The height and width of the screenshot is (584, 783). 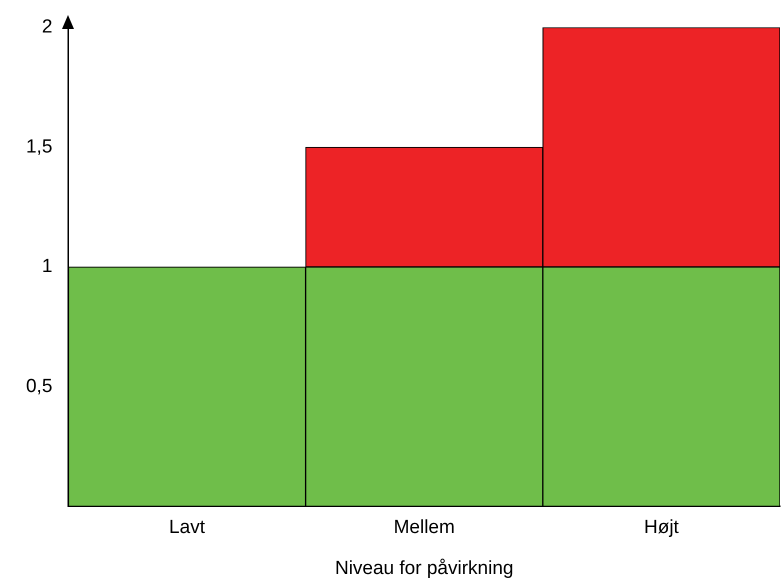 I want to click on y-tick-label: 1, so click(x=47, y=267).